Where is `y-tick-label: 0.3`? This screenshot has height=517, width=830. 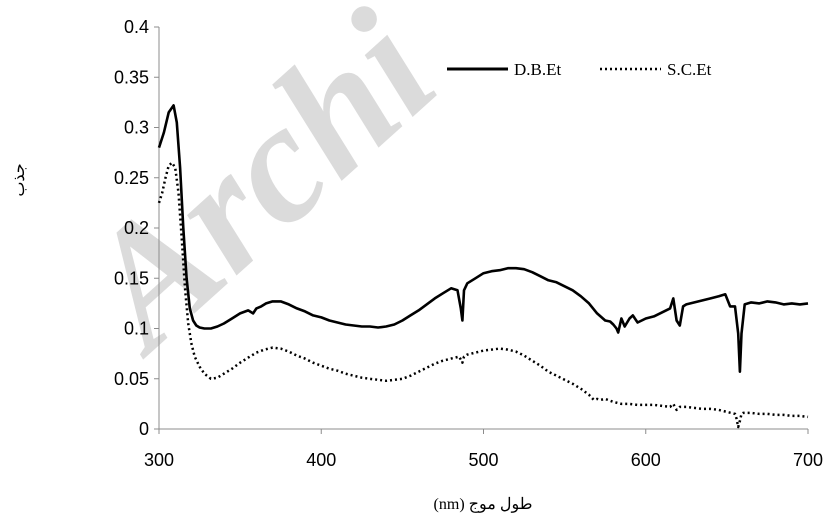
y-tick-label: 0.3 is located at coordinates (136, 128).